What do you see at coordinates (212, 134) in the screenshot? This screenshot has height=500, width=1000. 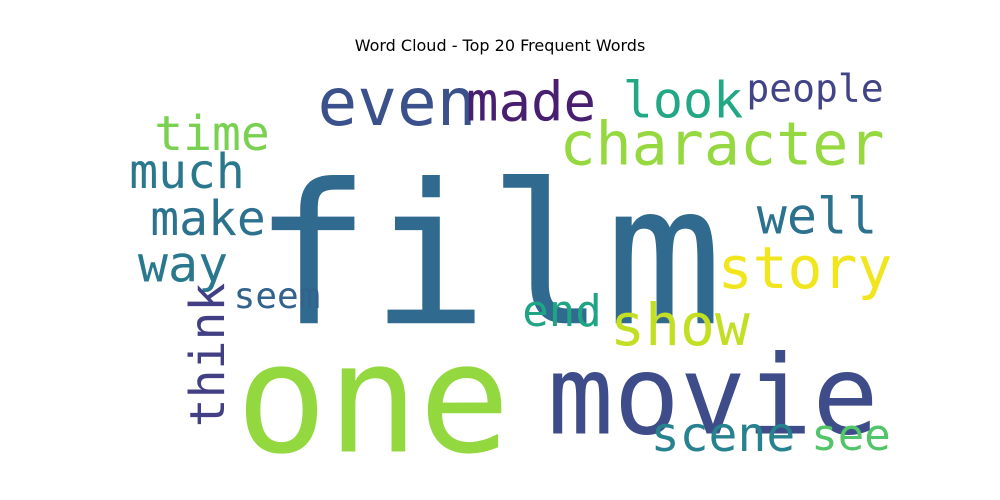 I see `word-time: time` at bounding box center [212, 134].